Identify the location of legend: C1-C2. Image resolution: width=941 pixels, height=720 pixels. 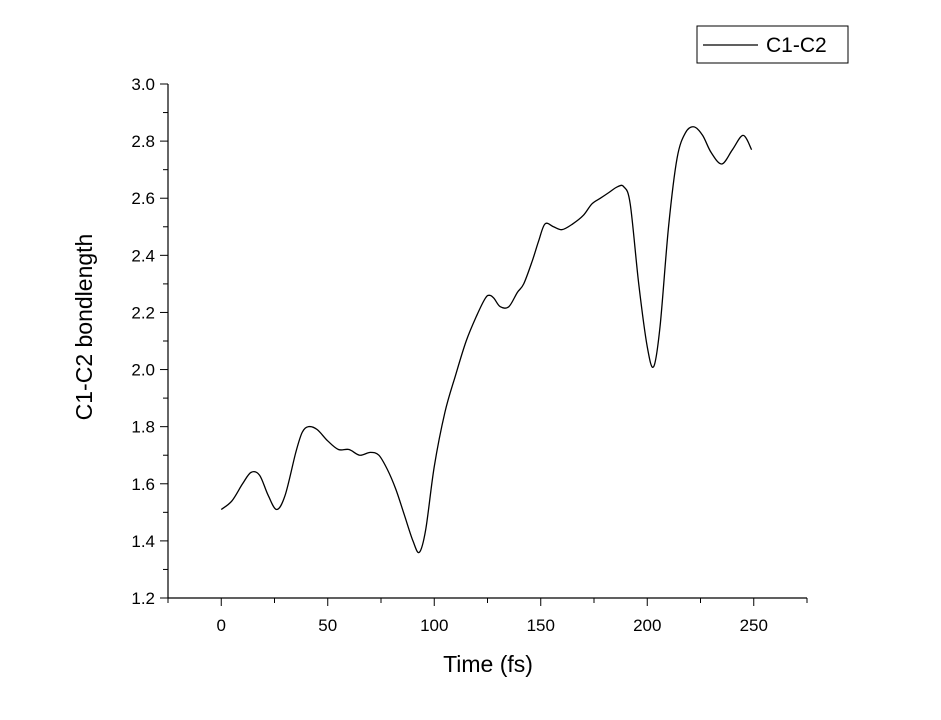
(772, 44).